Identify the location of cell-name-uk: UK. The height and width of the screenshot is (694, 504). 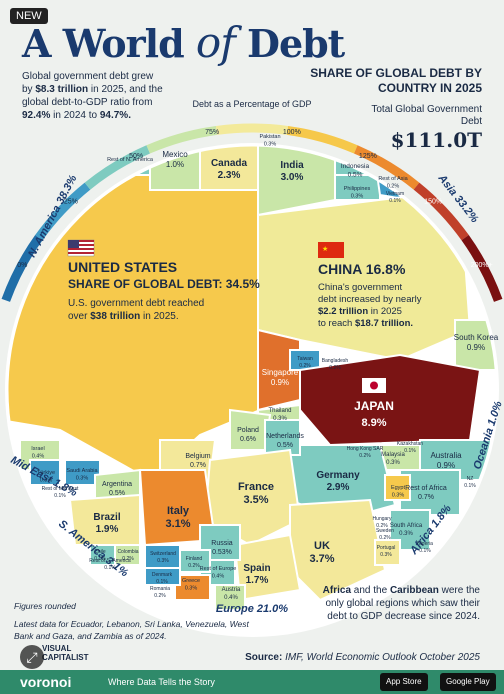
(322, 546).